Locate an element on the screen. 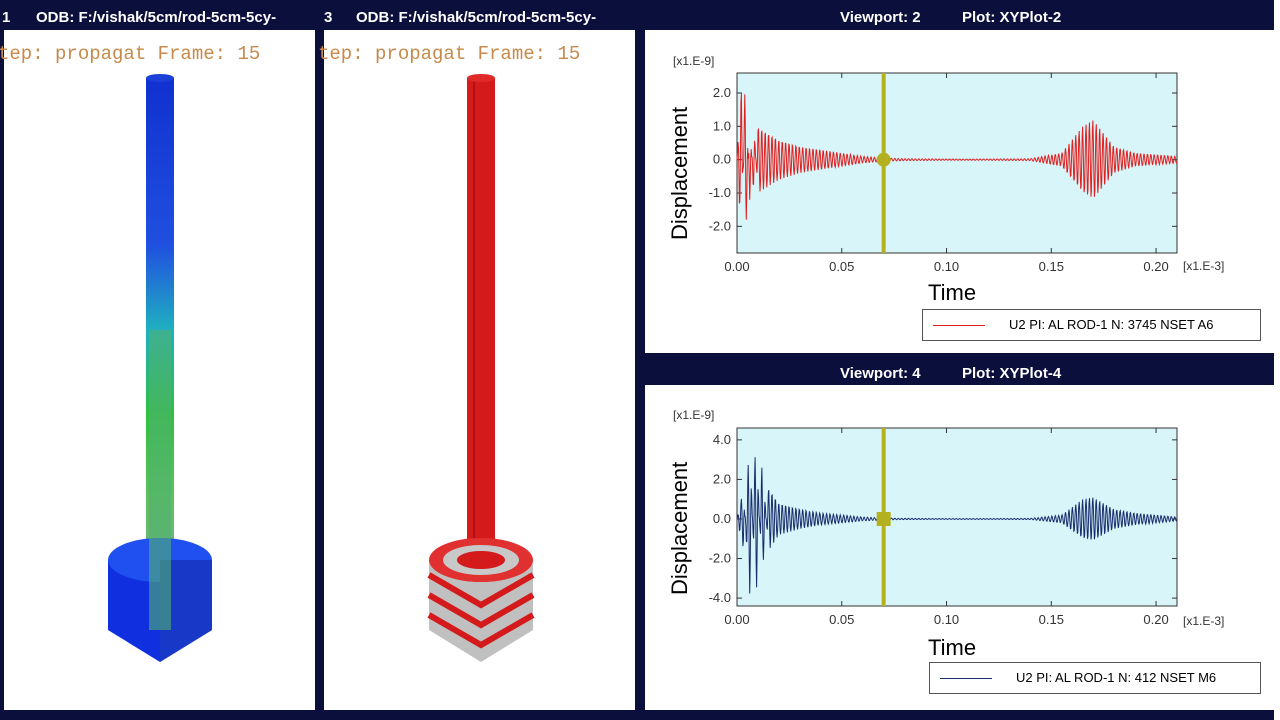 This screenshot has height=720, width=1280. plot-legend: U2 PI: AL ROD-1 N: 3745 NSET A6 is located at coordinates (1091, 325).